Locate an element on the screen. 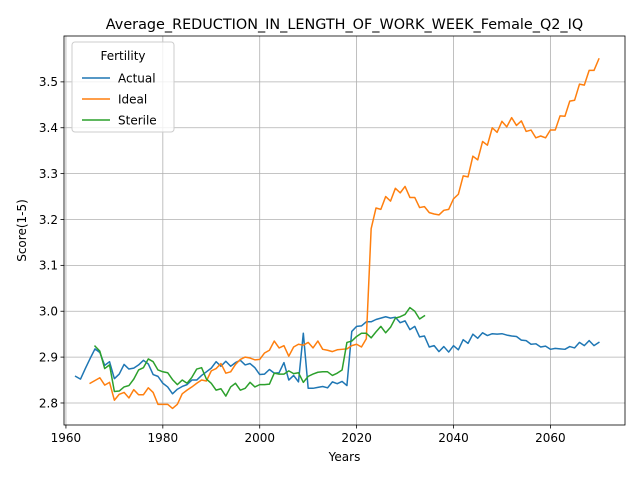 The height and width of the screenshot is (480, 640). y-tick-label: 3.4 is located at coordinates (48, 128).